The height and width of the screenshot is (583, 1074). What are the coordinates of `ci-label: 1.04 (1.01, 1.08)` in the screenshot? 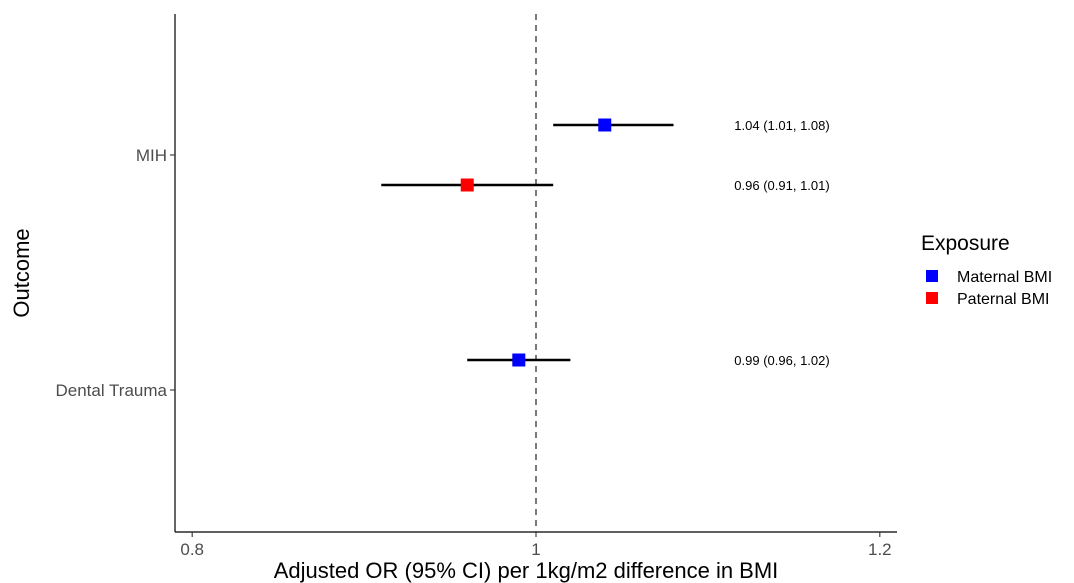 It's located at (781, 125).